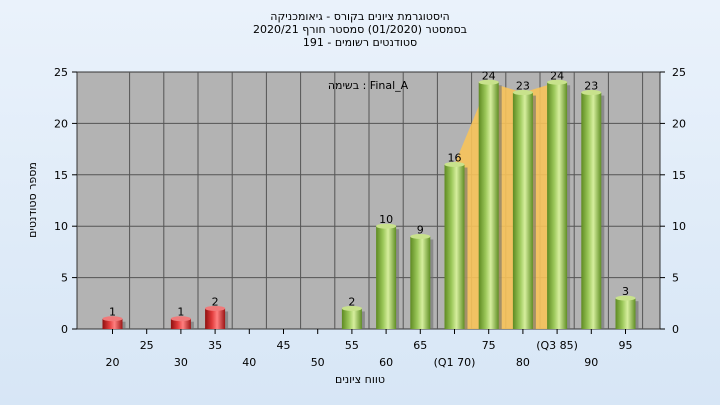 The image size is (720, 405). I want to click on y-tick-label-right: 0, so click(675, 329).